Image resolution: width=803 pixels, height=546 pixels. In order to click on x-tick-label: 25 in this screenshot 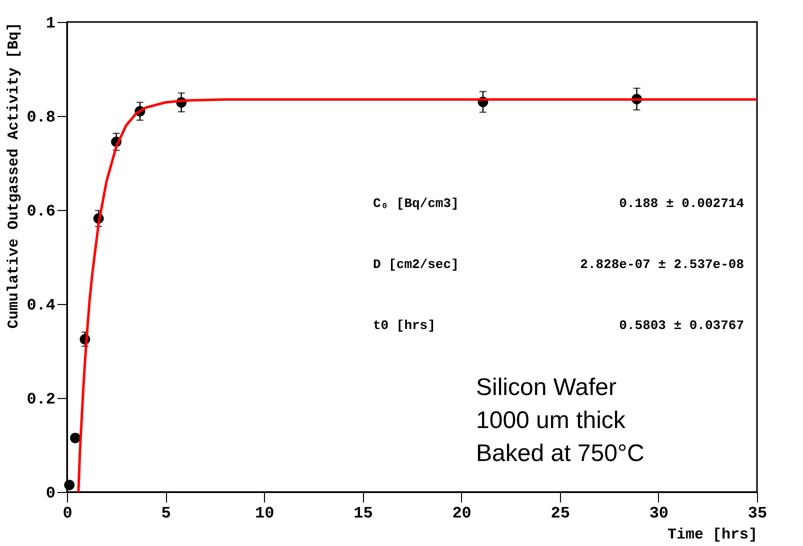, I will do `click(560, 513)`.